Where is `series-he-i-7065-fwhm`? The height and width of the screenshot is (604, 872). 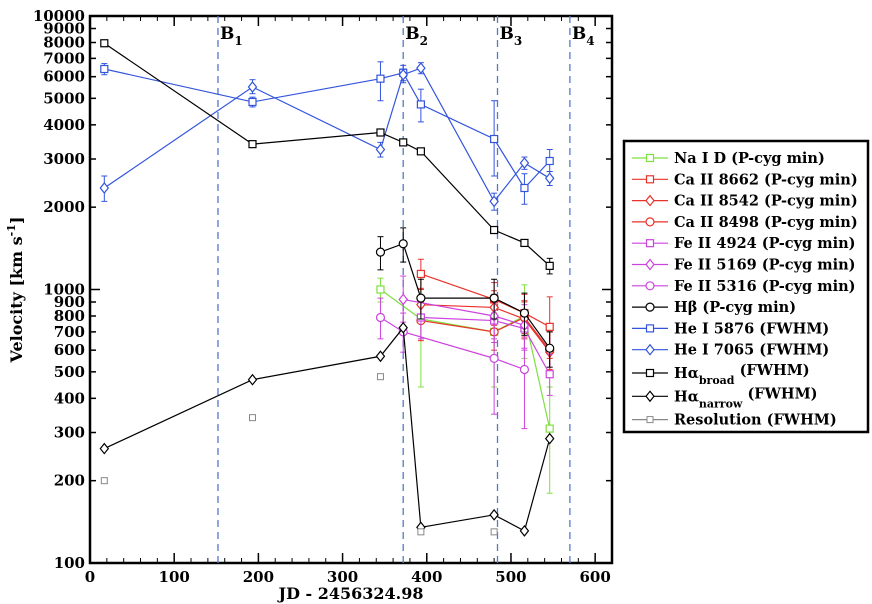
series-he-i-7065-fwhm is located at coordinates (327, 136).